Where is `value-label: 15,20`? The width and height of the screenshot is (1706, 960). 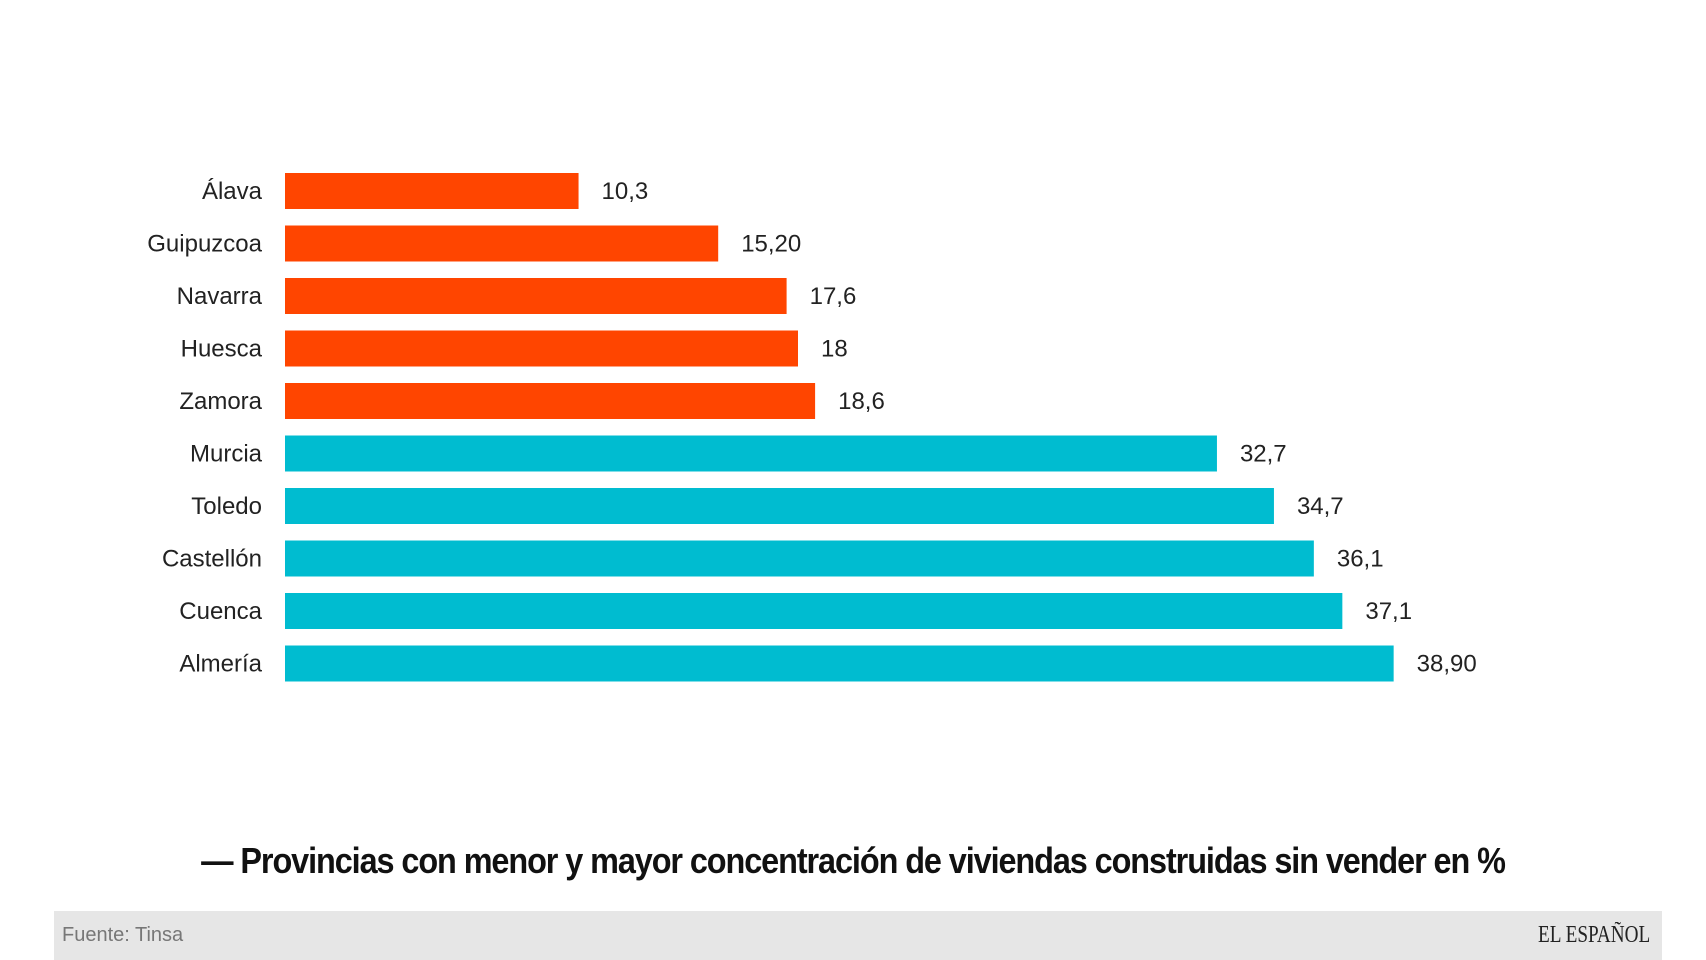 value-label: 15,20 is located at coordinates (771, 244).